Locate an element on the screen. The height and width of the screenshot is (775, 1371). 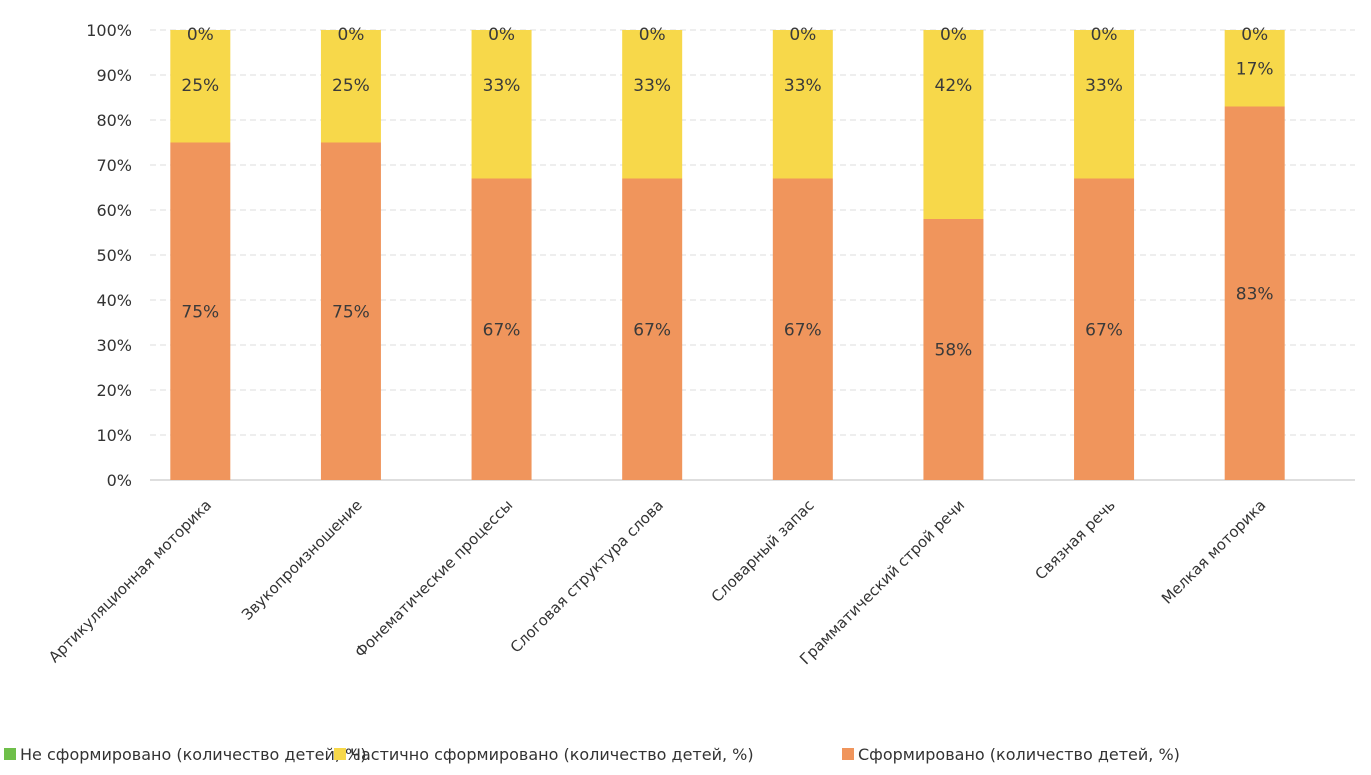
data-label: 17% is located at coordinates (1255, 69).